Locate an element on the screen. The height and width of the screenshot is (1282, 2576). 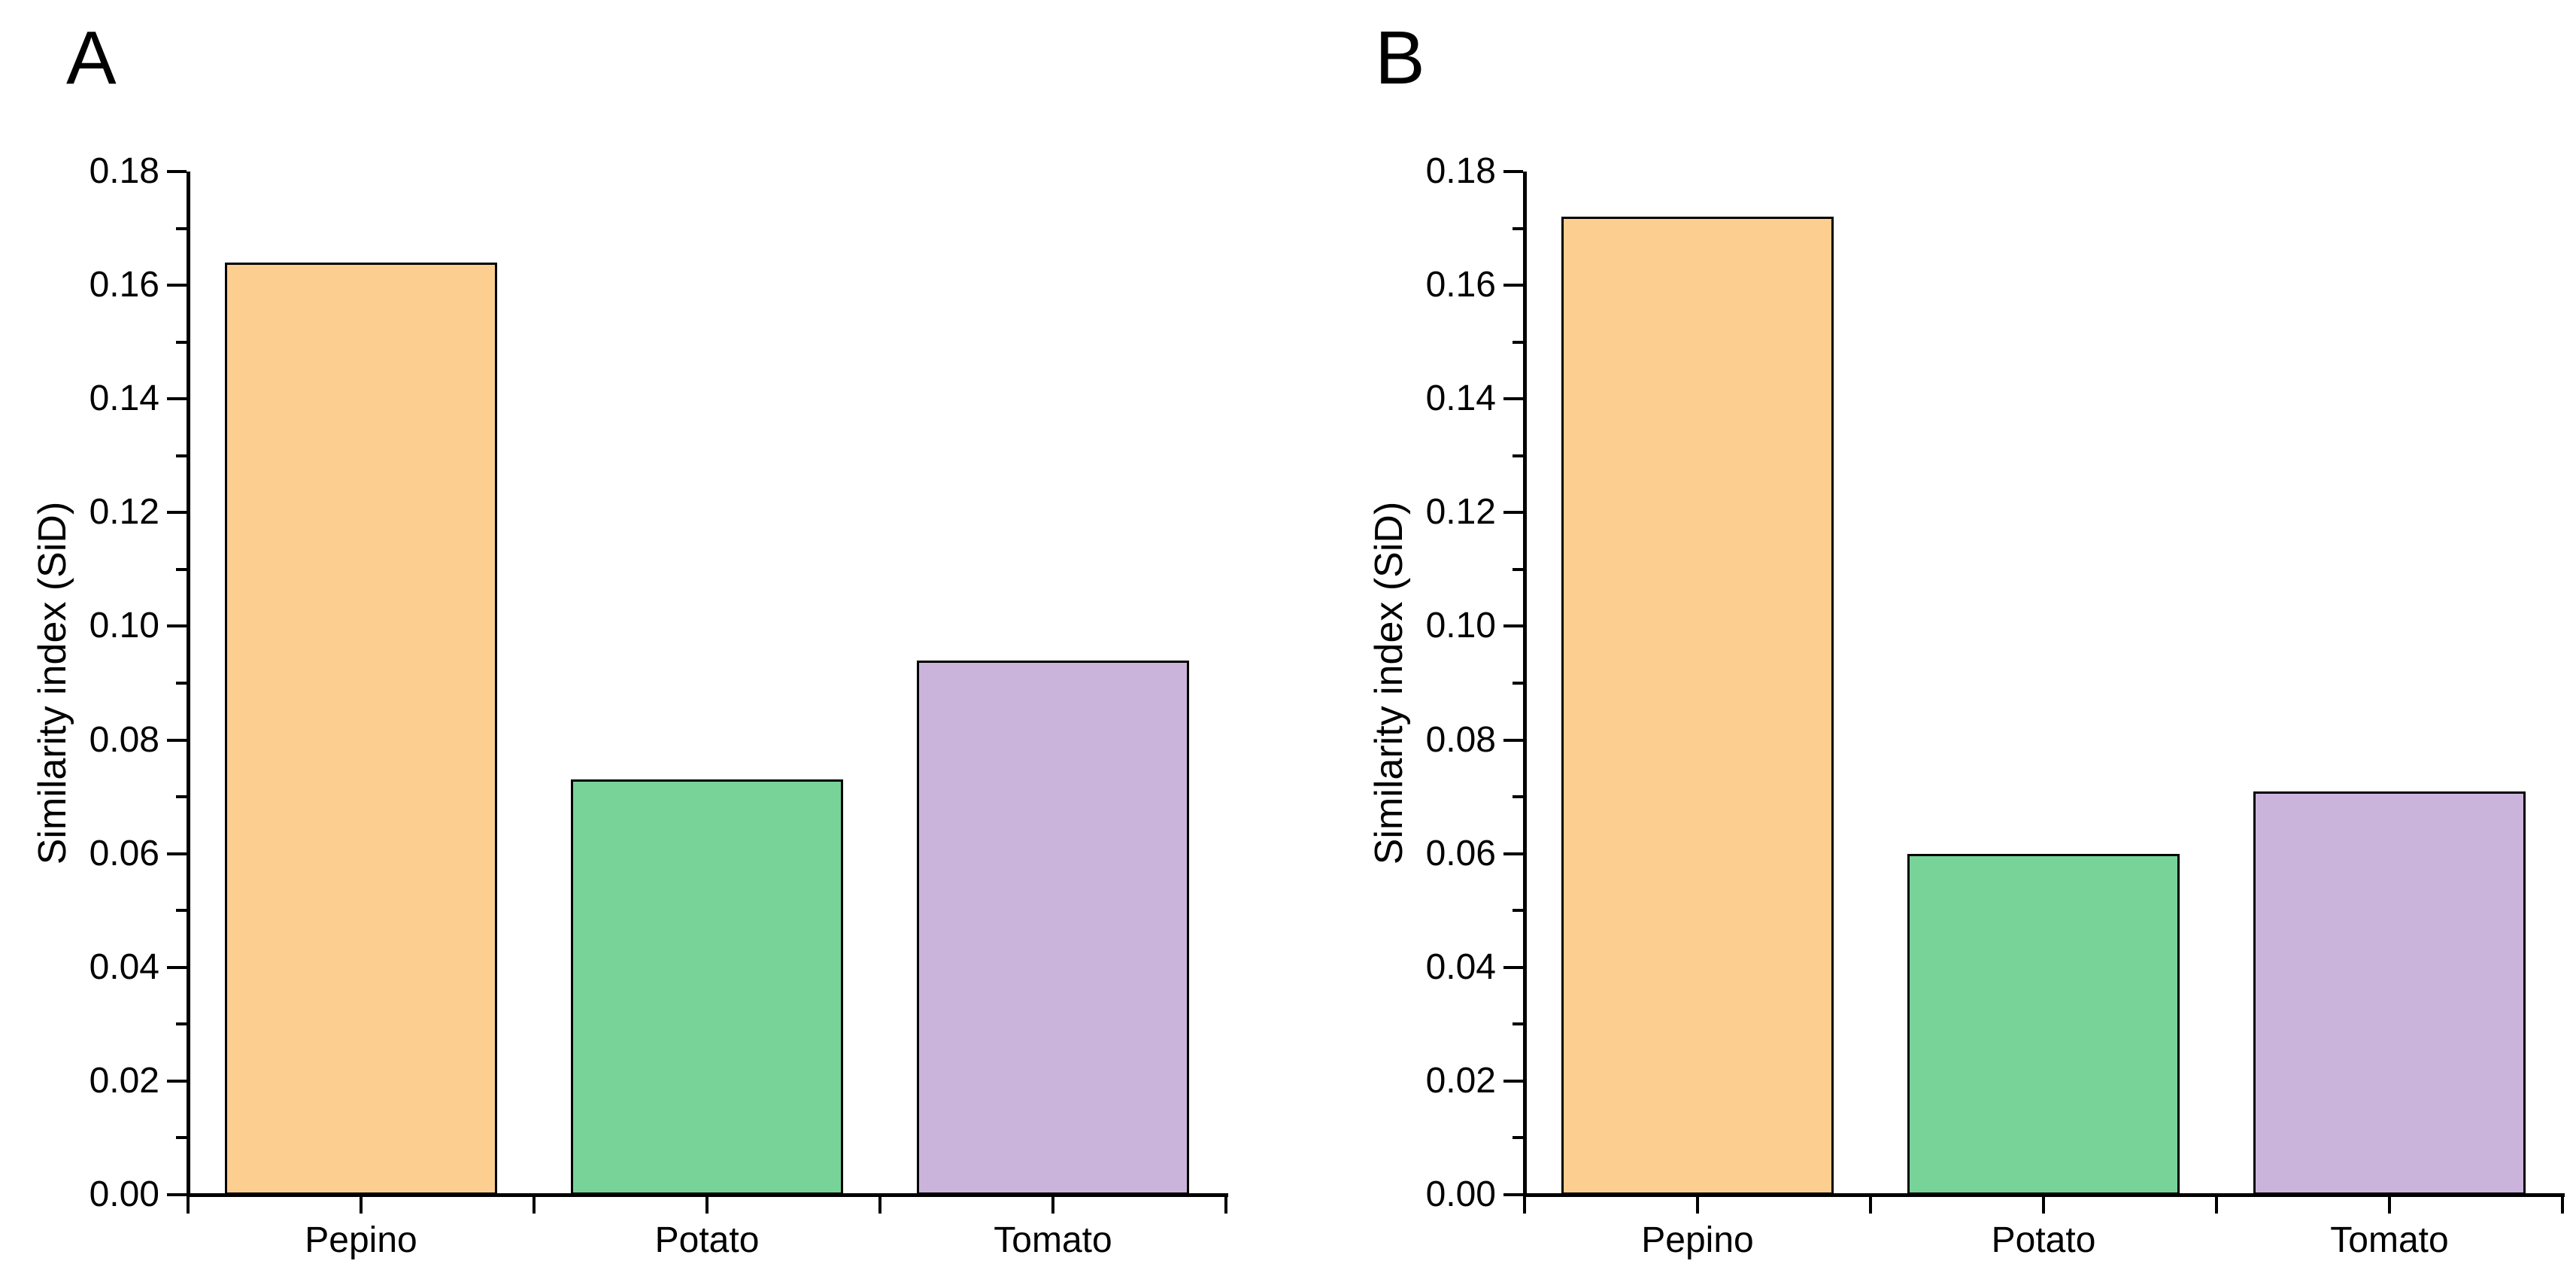
panel-a-label: A is located at coordinates (91, 58).